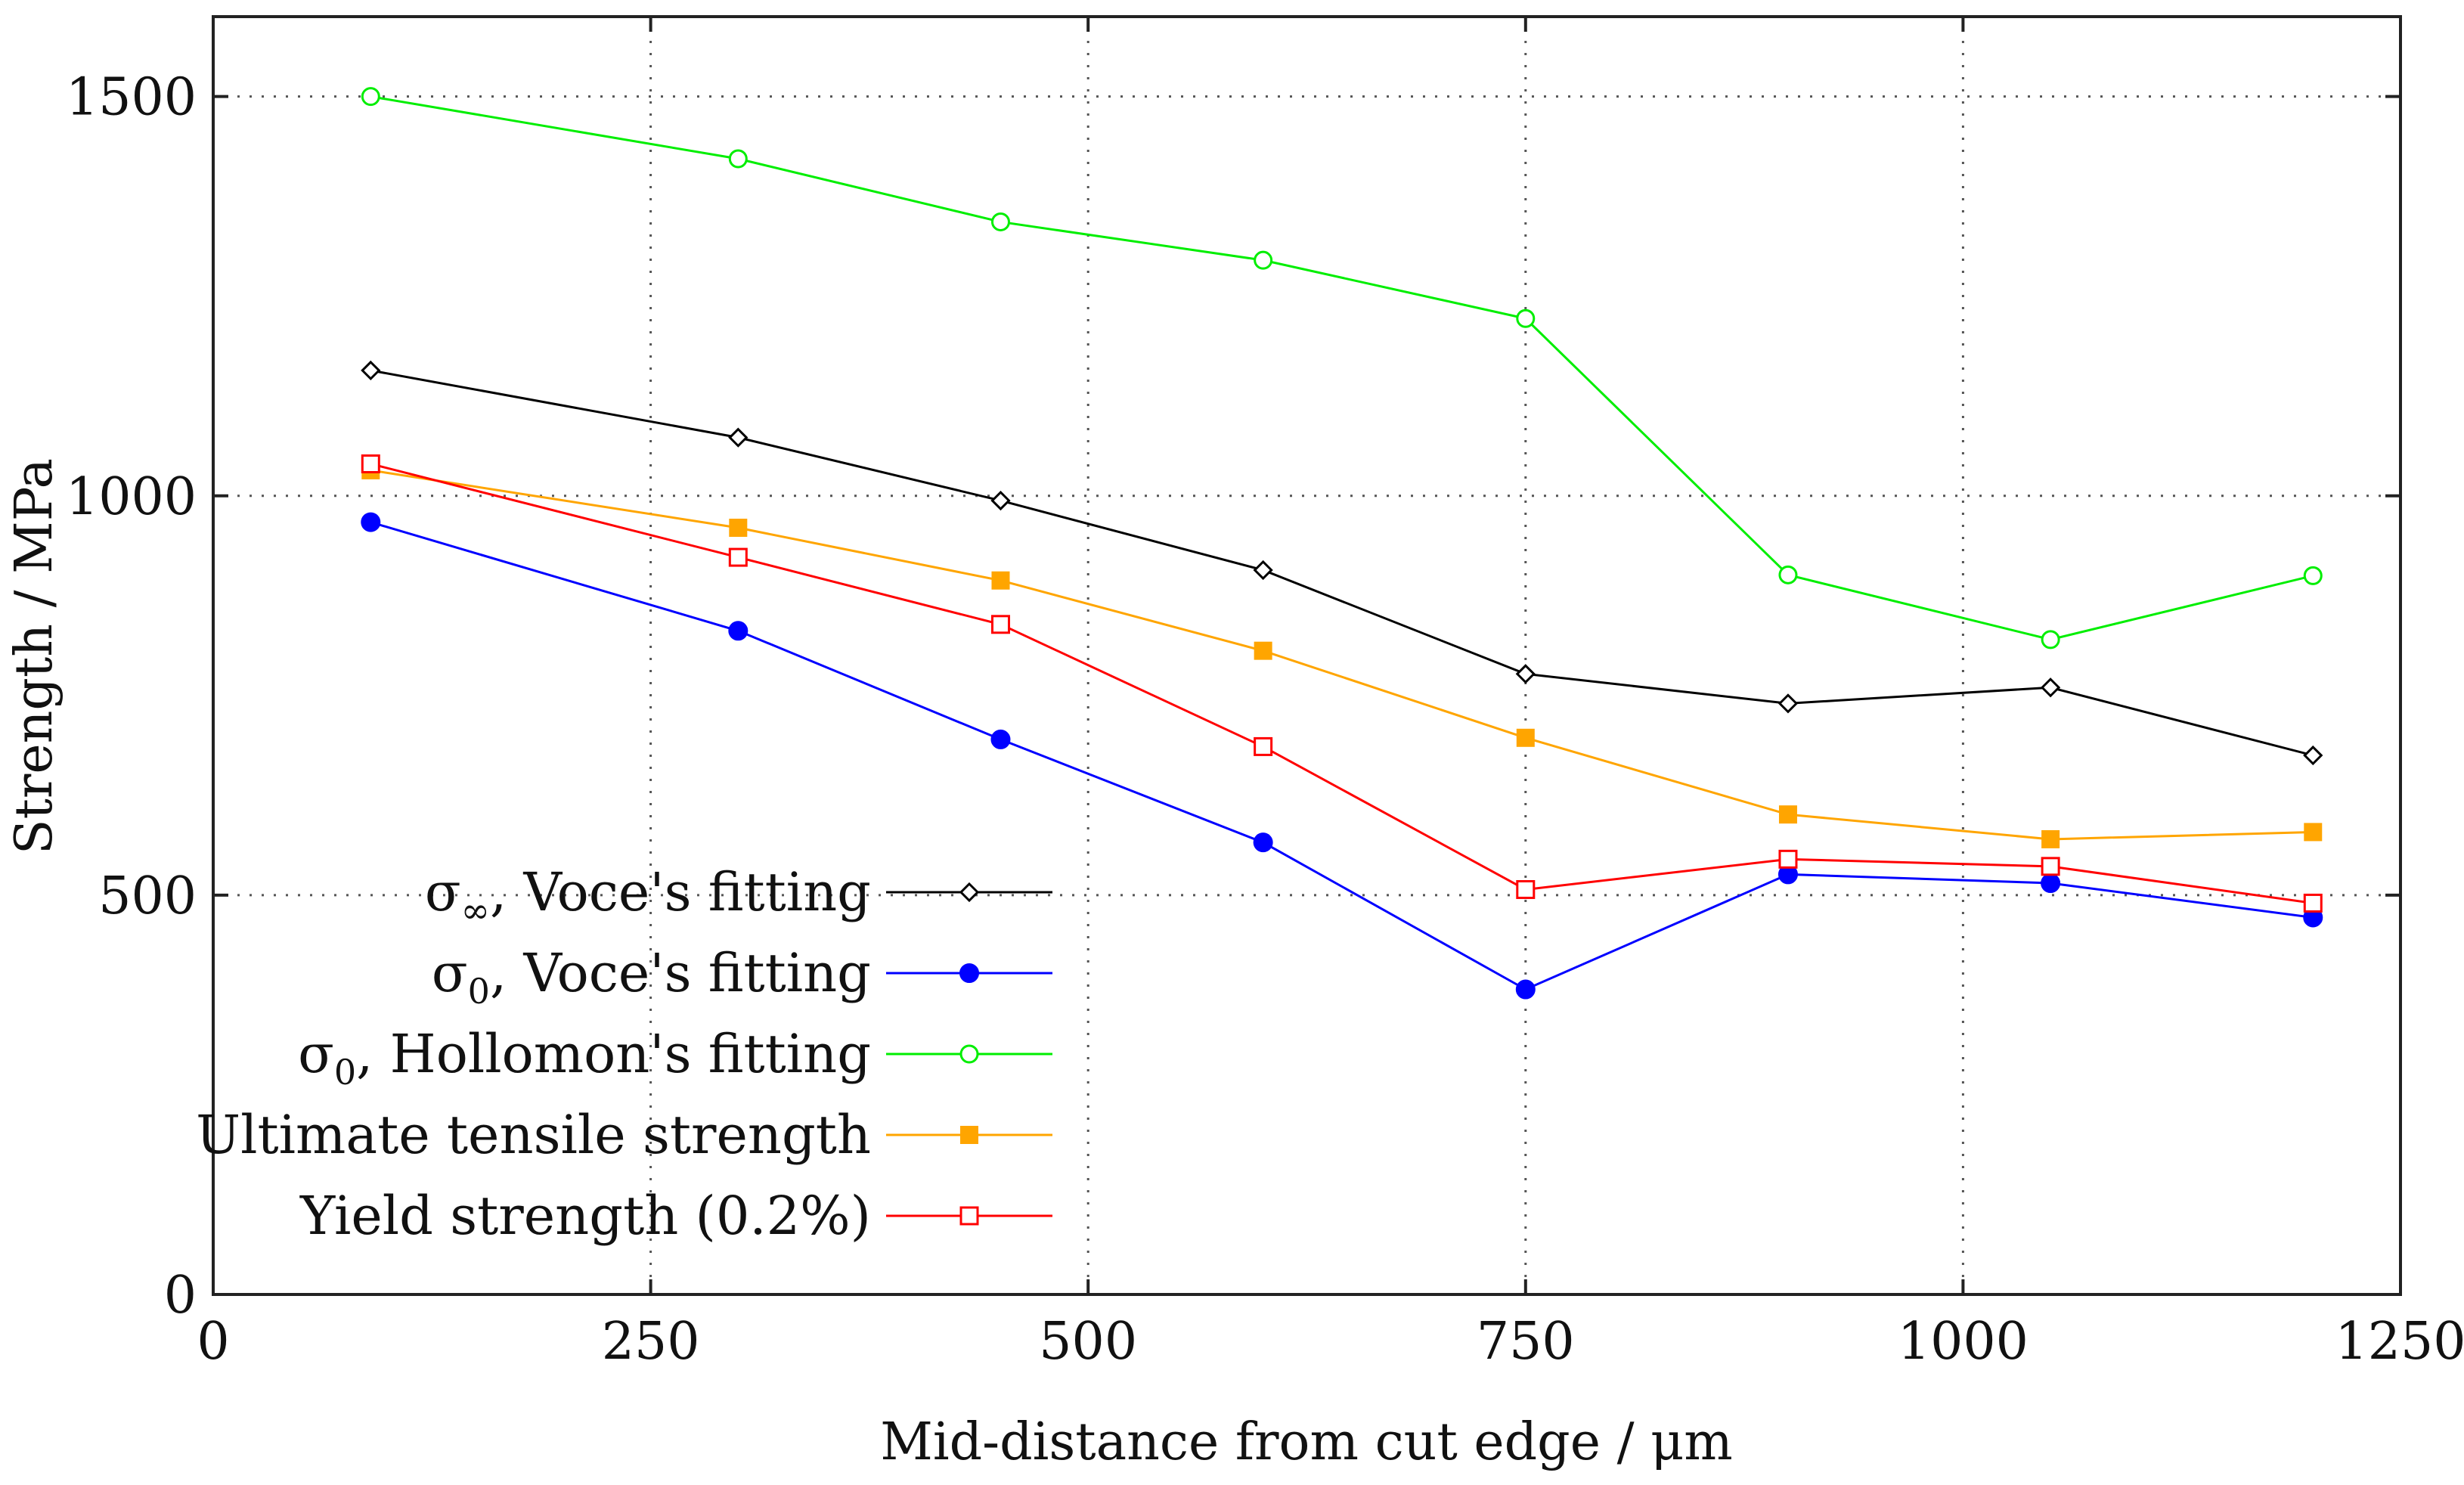 This screenshot has height=1485, width=2464. I want to click on legend-entry-3: Ultimate tensile strength, so click(624, 1135).